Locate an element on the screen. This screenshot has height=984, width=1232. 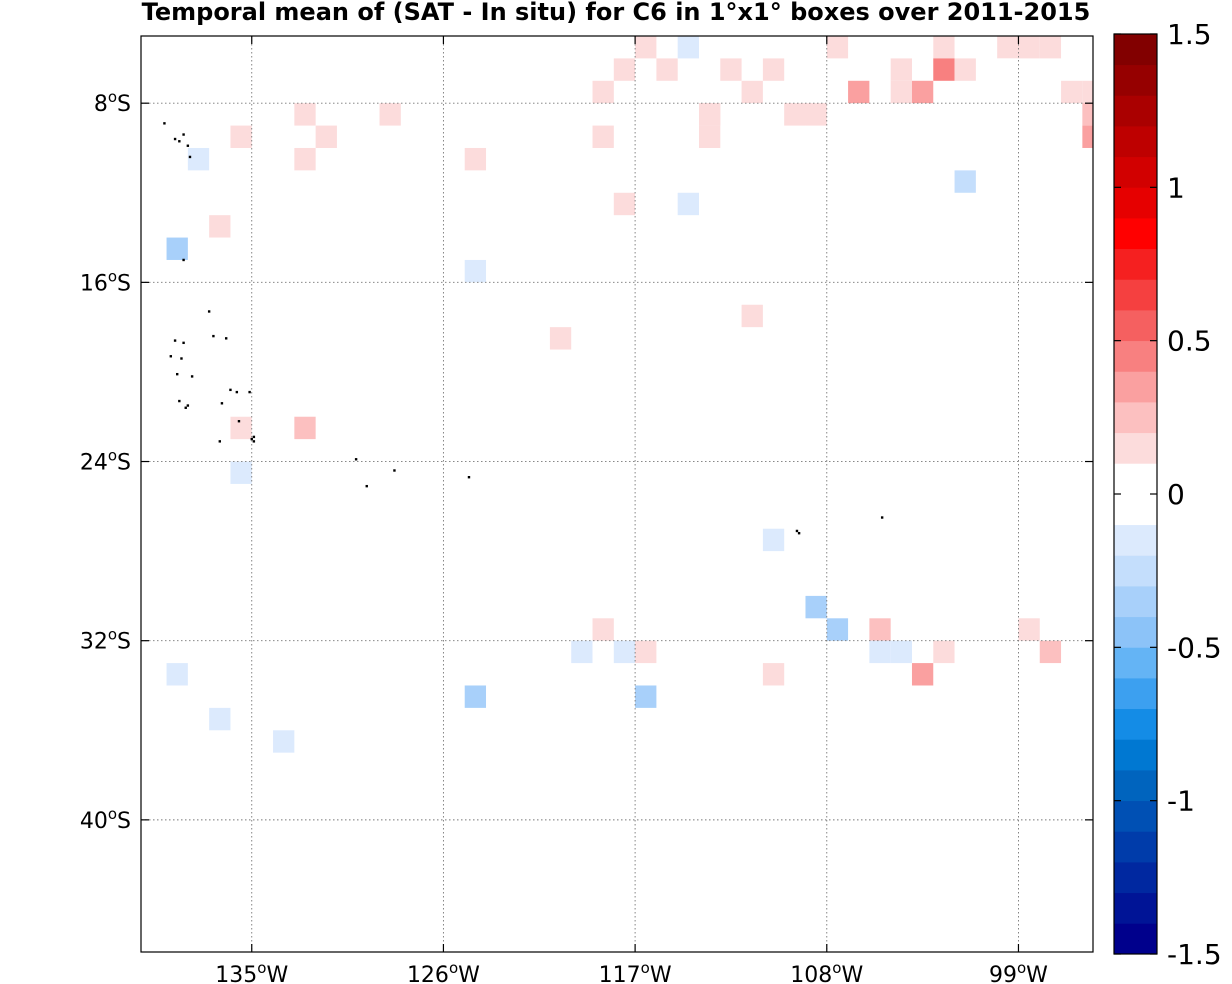
colorbar-tick-label: 0 is located at coordinates (1176, 494).